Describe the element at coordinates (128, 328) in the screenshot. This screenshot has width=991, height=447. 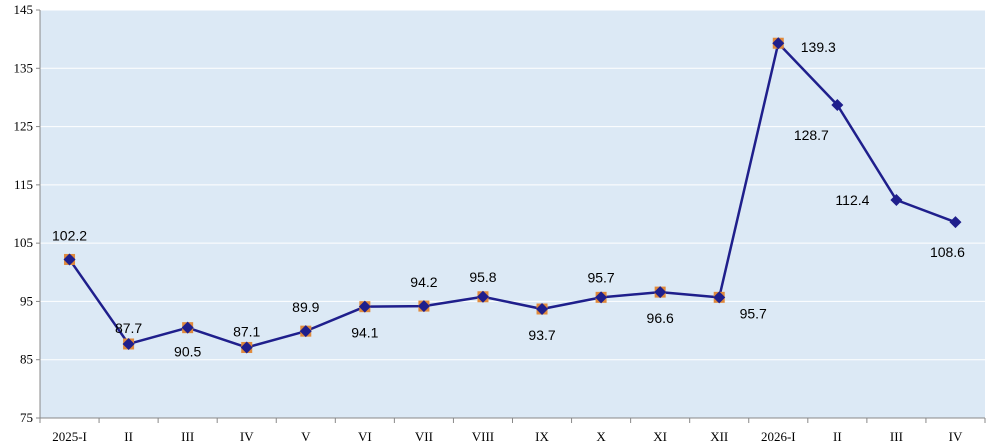
I see `data-label: 87.7` at that location.